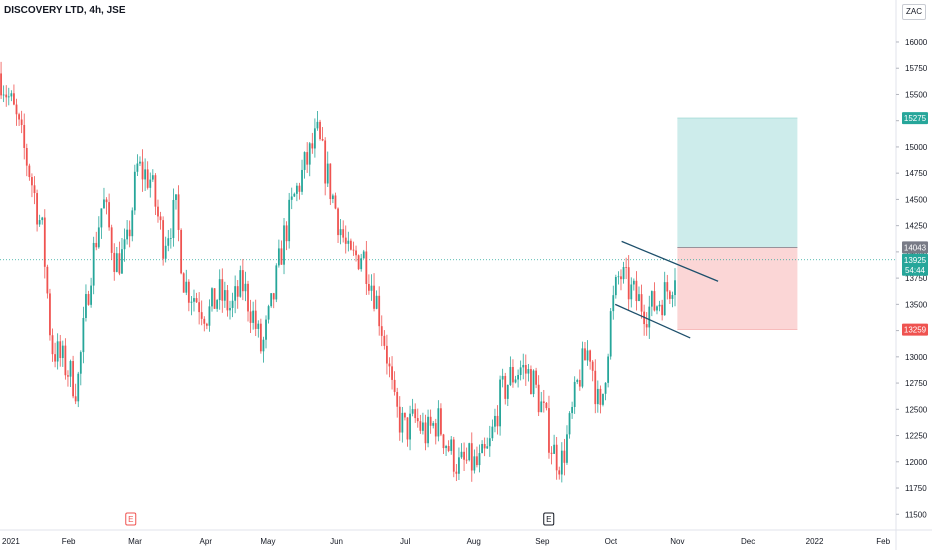  I want to click on y-tick-label: 12750, so click(916, 383).